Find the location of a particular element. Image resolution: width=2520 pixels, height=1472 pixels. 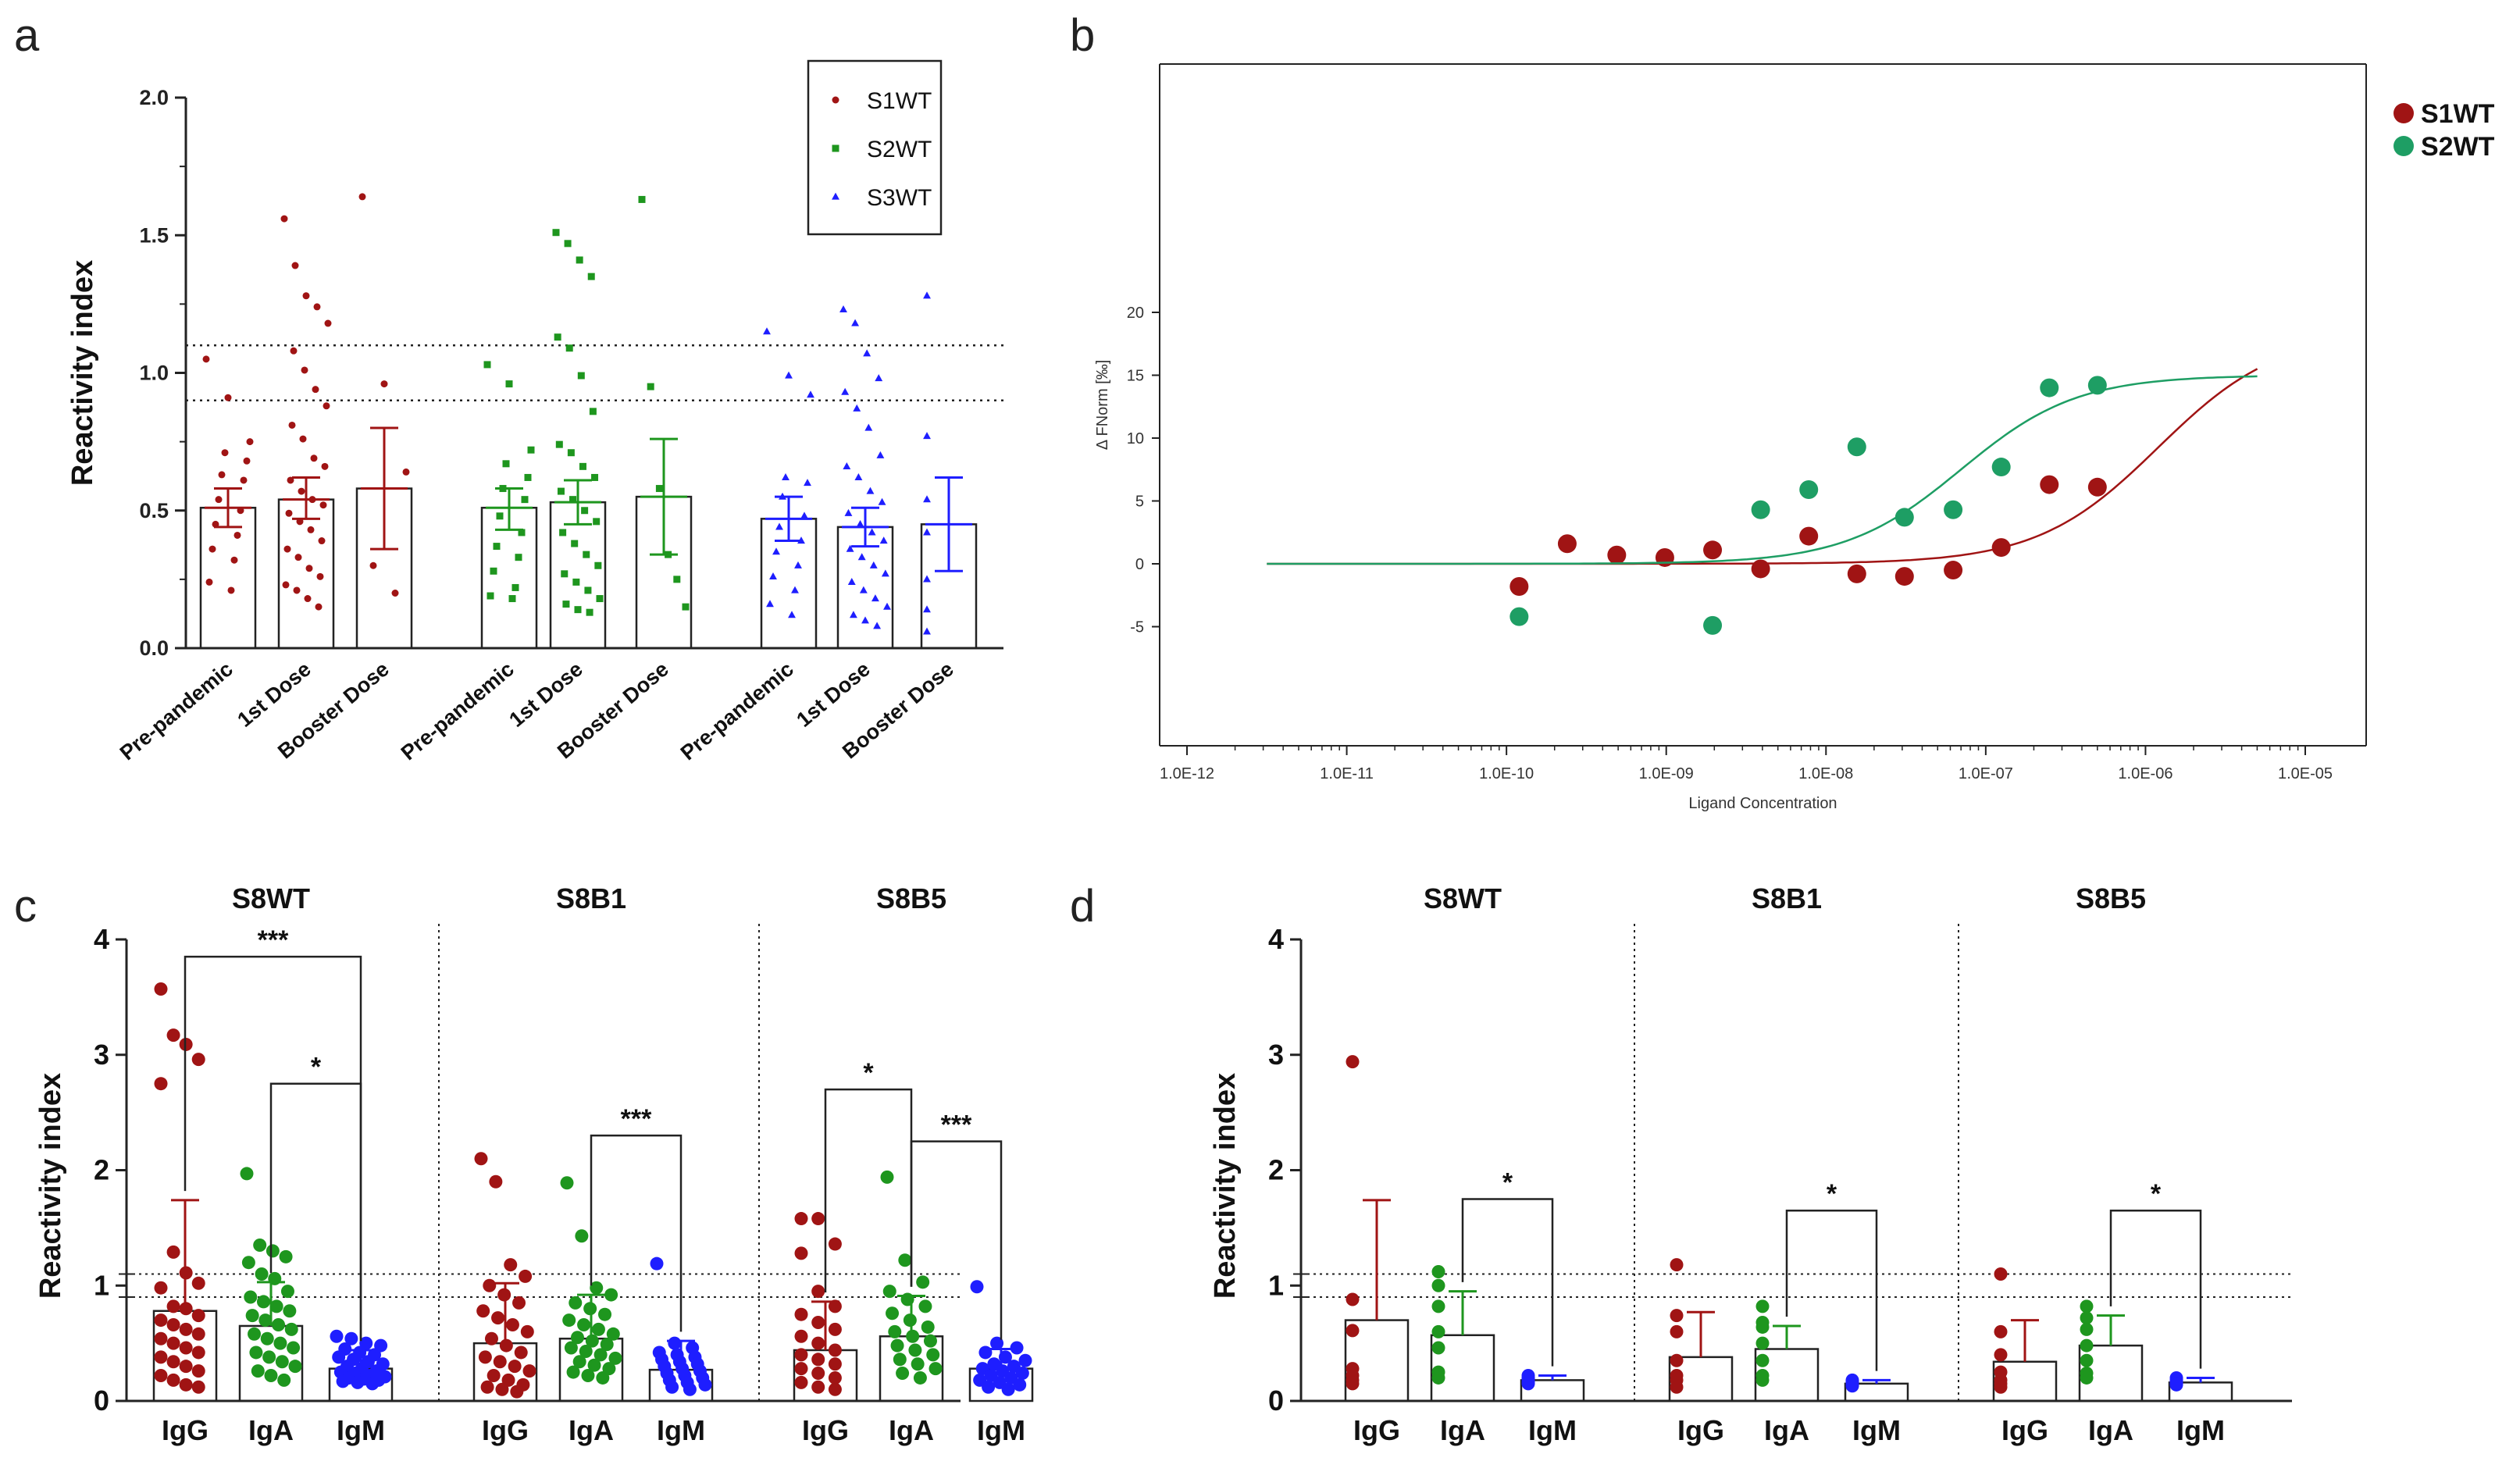

x-tick-label: Pre-pandemic is located at coordinates (737, 711).